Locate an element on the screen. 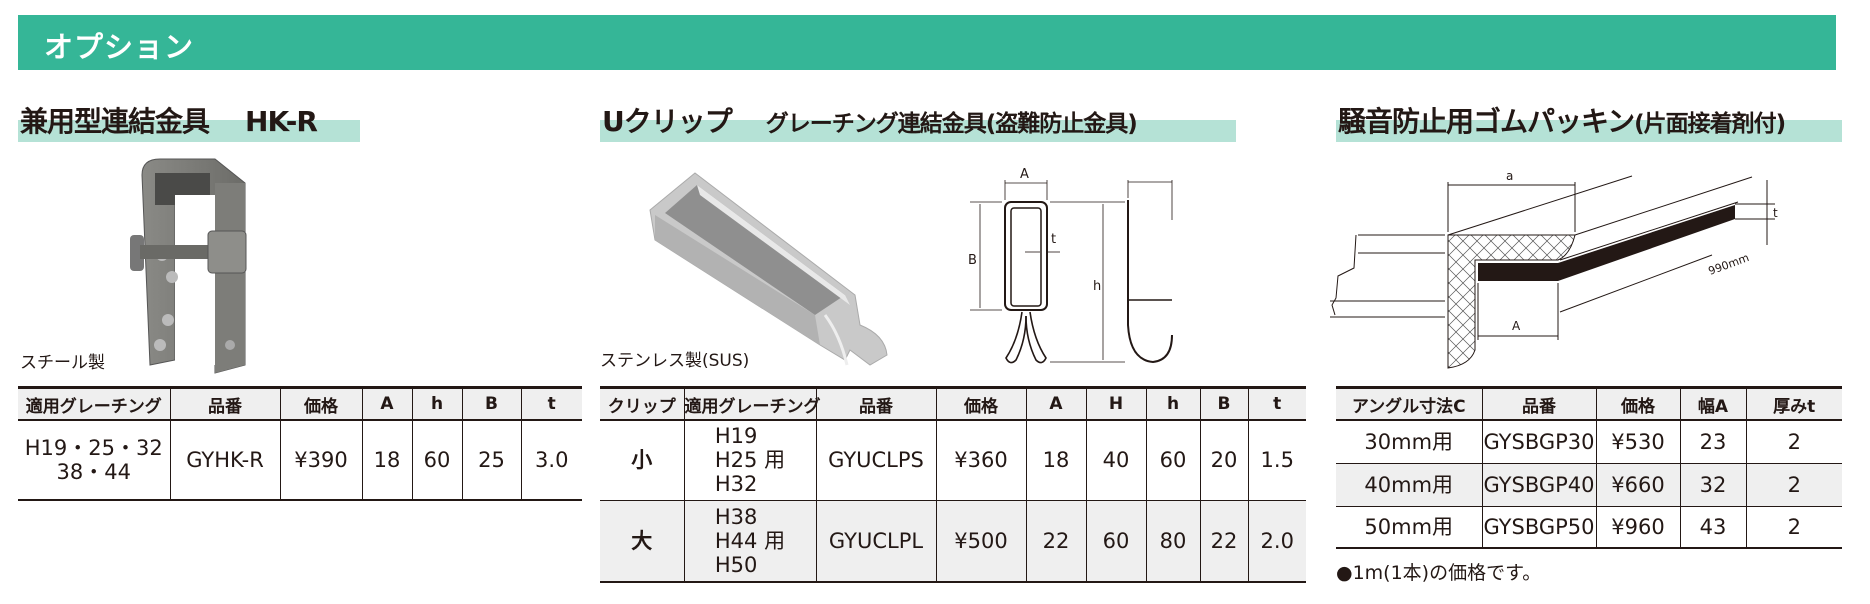  dim-t: 3.0 is located at coordinates (551, 460).